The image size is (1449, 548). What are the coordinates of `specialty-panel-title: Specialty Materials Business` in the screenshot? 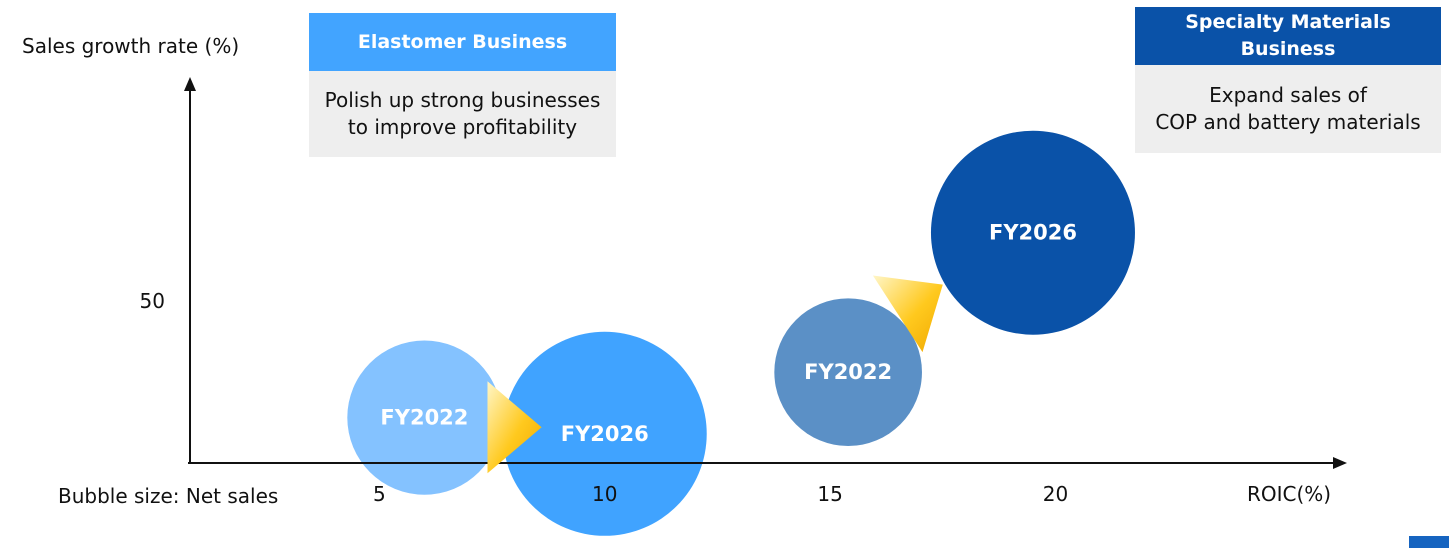 It's located at (1288, 36).